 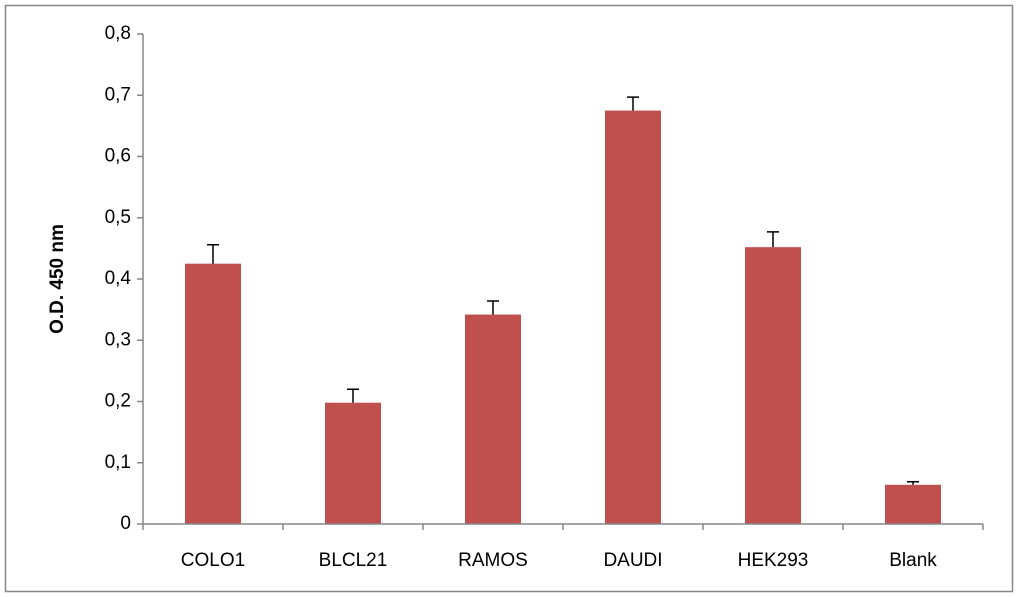 What do you see at coordinates (118, 217) in the screenshot?
I see `y-tick-label: 0,5` at bounding box center [118, 217].